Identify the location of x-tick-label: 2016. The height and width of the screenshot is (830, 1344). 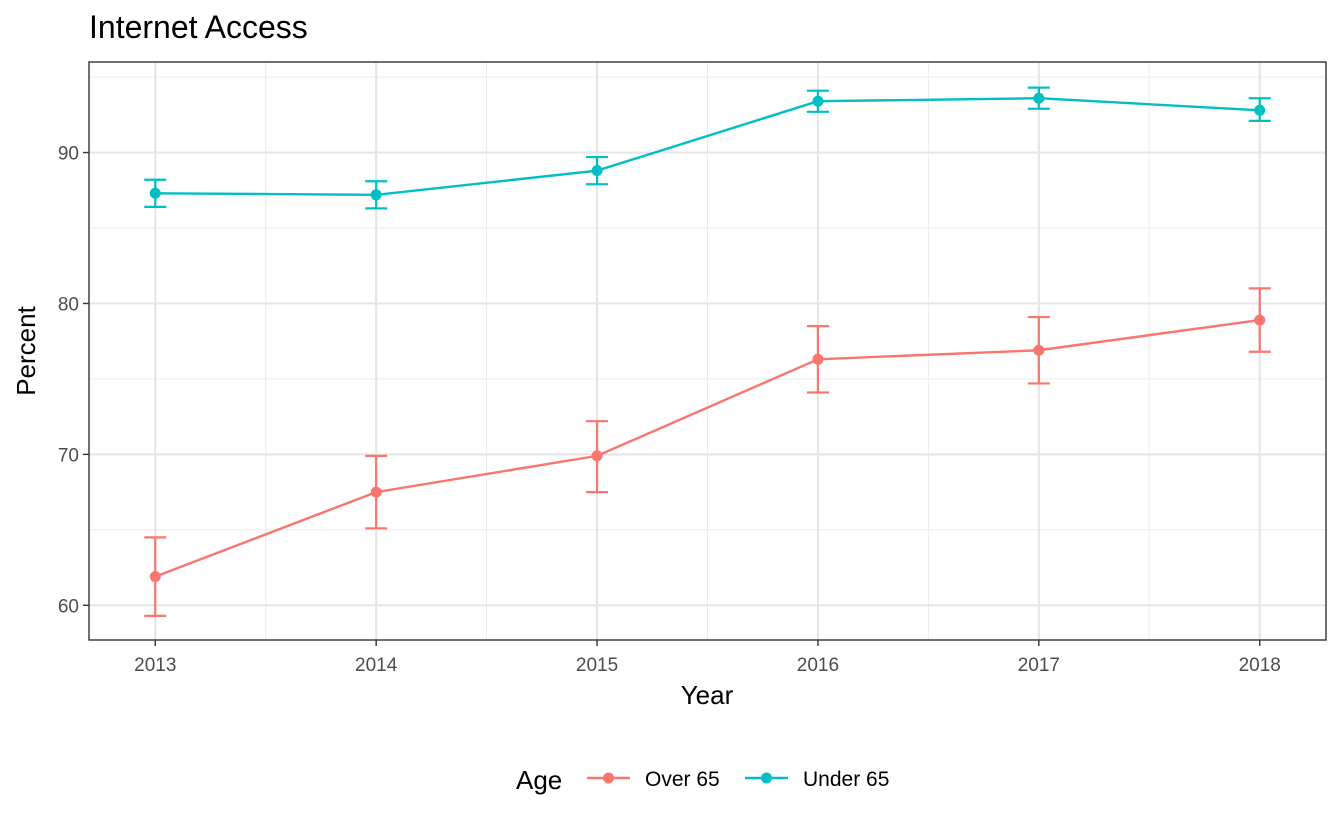
(818, 665).